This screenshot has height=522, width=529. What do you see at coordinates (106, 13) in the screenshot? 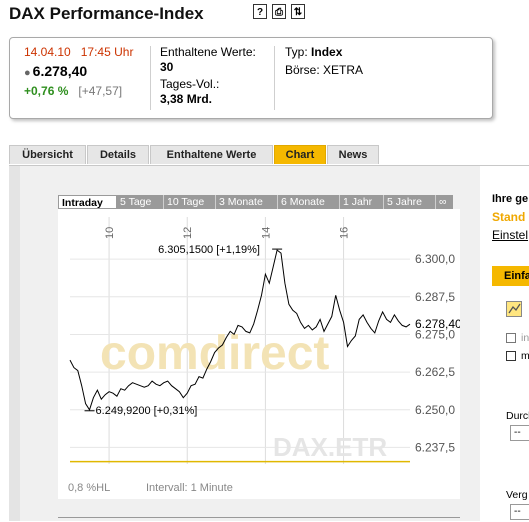
I see `page-title: DAX Performance-Index` at bounding box center [106, 13].